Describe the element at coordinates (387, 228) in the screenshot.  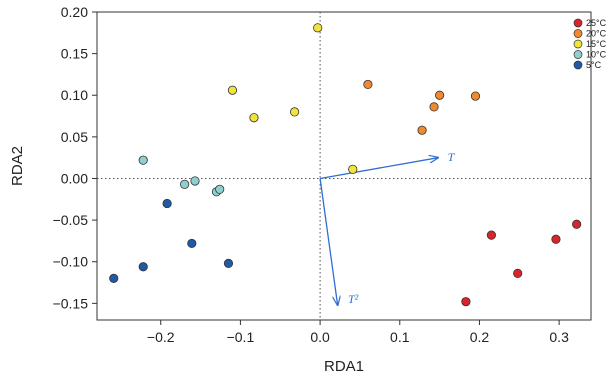
I see `environmental-vectors: T T²` at that location.